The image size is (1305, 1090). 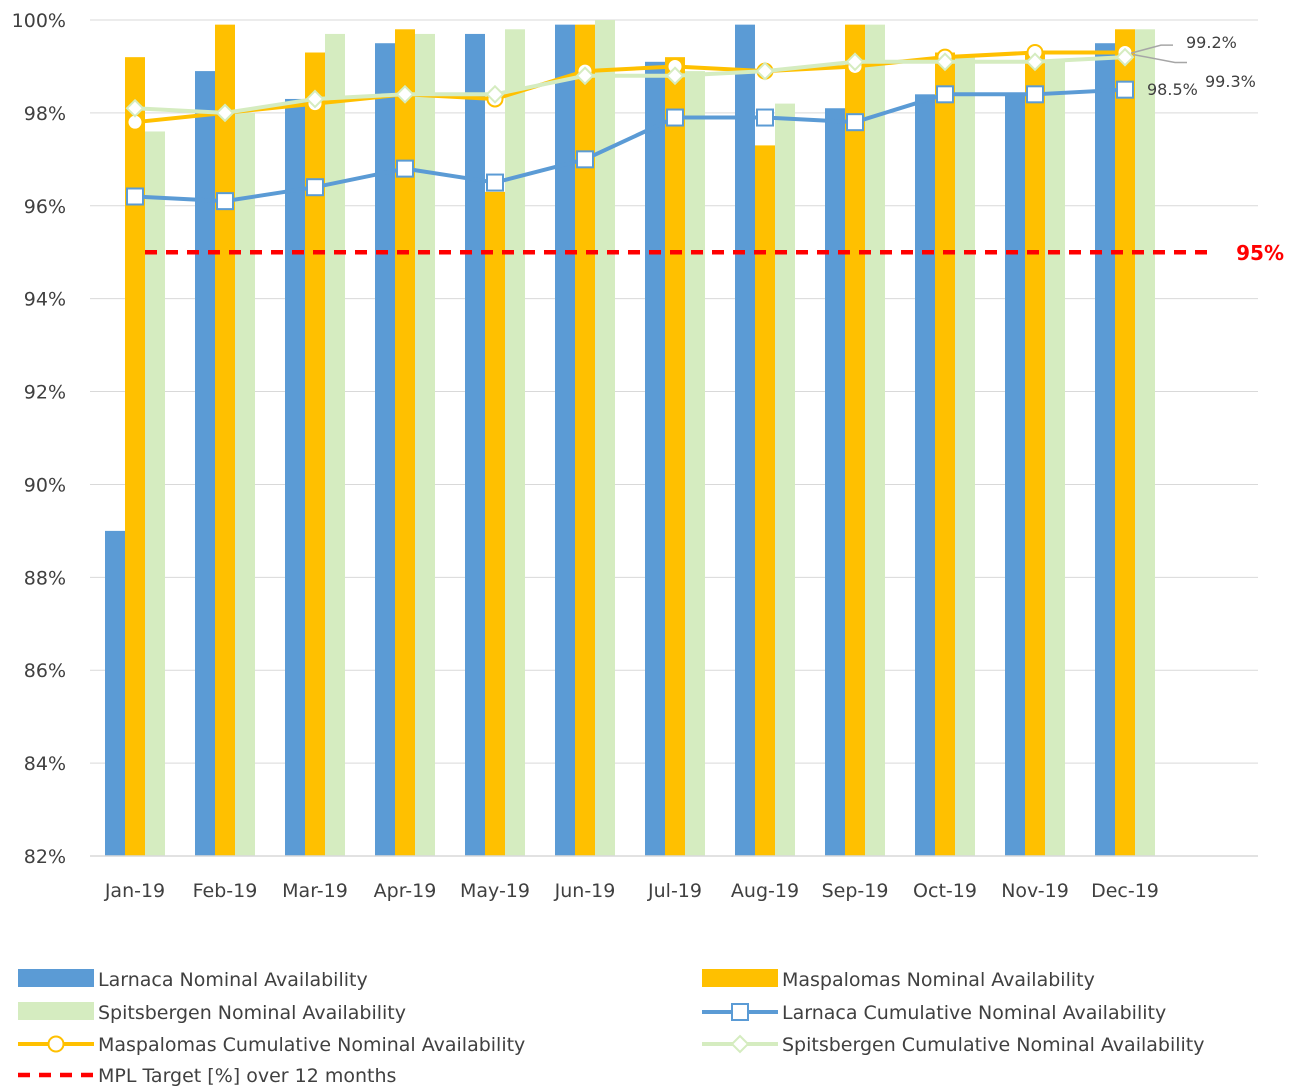 What do you see at coordinates (56, 1044) in the screenshot?
I see `circle-marker` at bounding box center [56, 1044].